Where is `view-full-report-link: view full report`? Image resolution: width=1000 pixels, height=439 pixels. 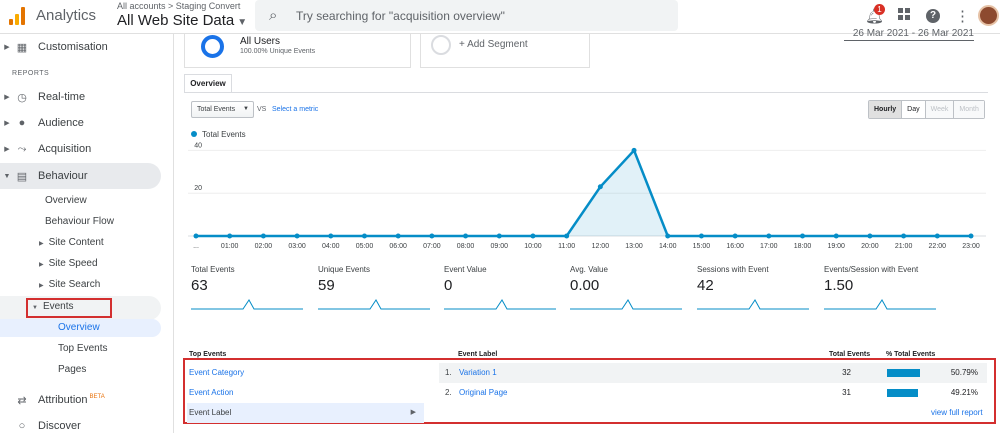
view-full-report-link: view full report is located at coordinates (957, 412).